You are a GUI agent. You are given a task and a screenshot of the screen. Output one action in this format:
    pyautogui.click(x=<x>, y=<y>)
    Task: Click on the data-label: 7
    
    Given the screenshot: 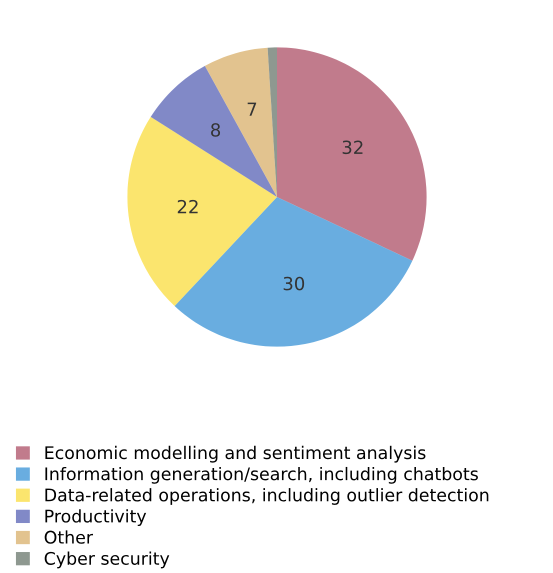 What is the action you would take?
    pyautogui.click(x=252, y=109)
    